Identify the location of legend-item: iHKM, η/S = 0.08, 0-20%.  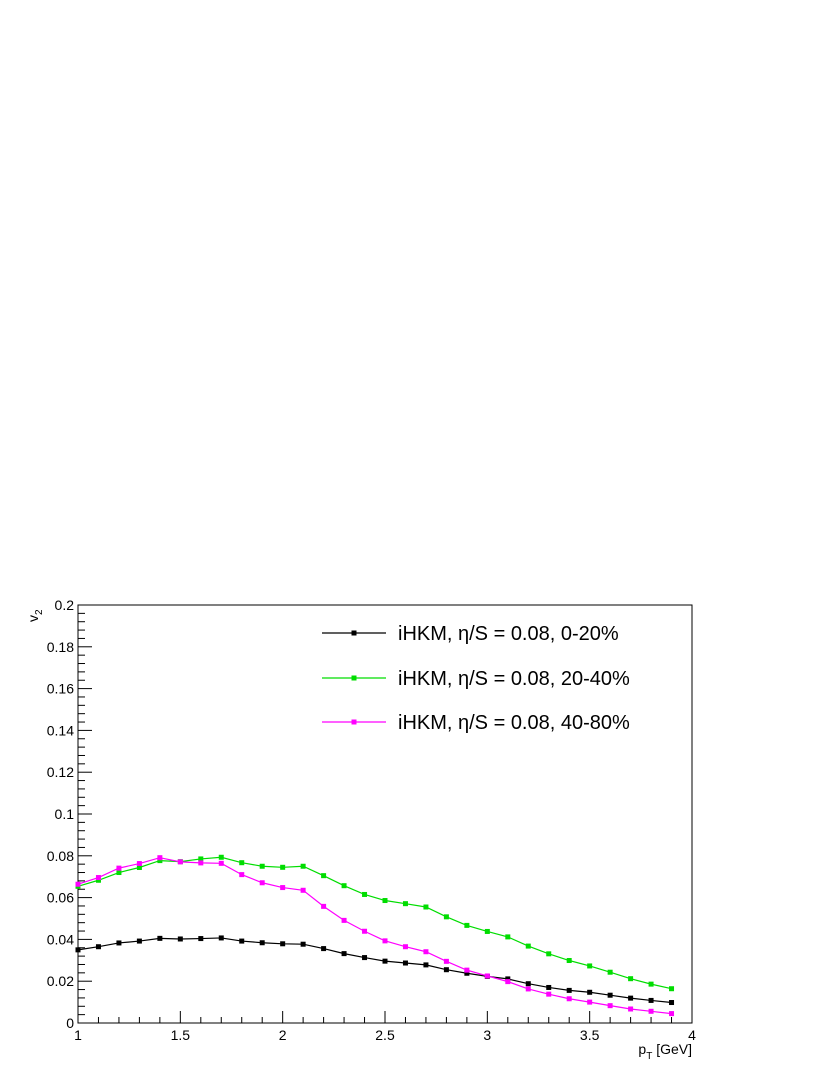
(470, 634).